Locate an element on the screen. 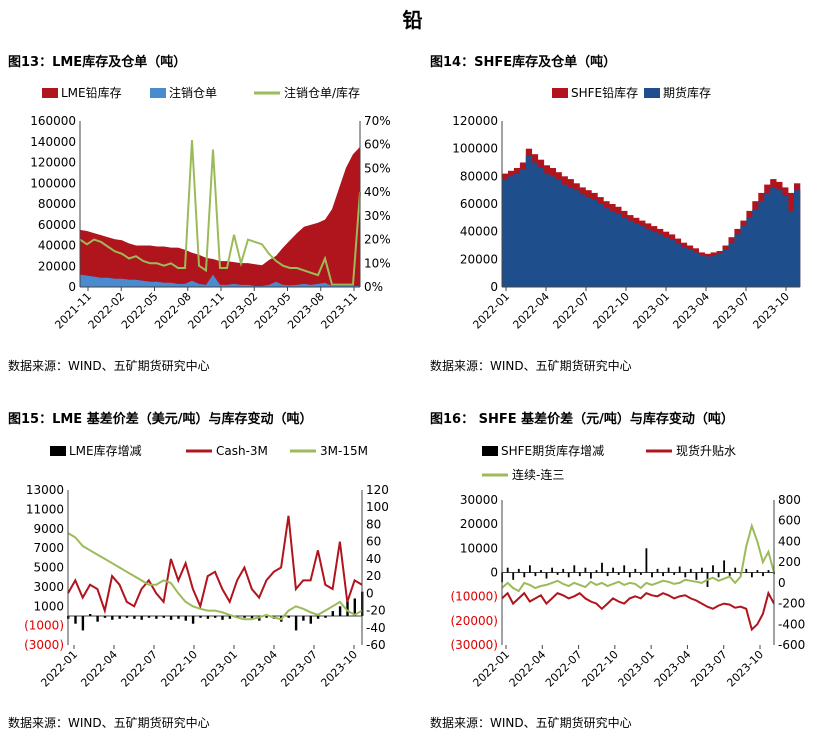 This screenshot has width=825, height=736. y-tick-label-left: 1000 is located at coordinates (48, 606).